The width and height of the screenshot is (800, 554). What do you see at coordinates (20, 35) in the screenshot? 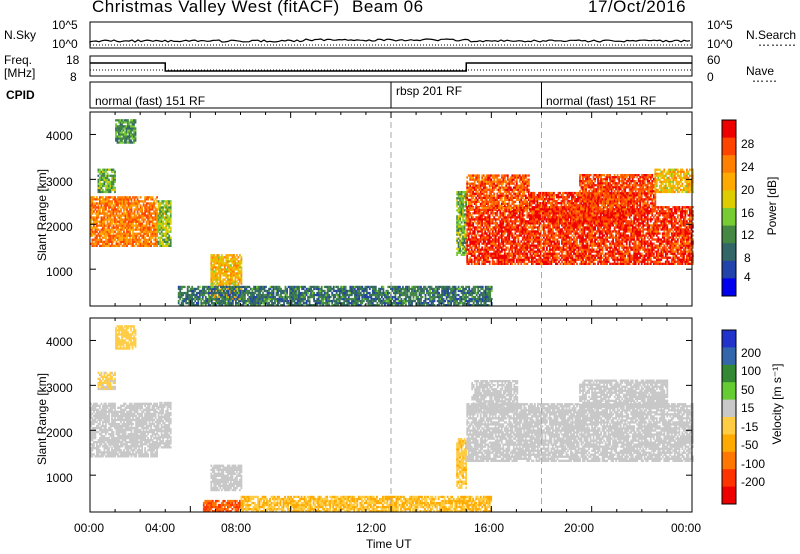
I see `nsky-label: N.Sky` at bounding box center [20, 35].